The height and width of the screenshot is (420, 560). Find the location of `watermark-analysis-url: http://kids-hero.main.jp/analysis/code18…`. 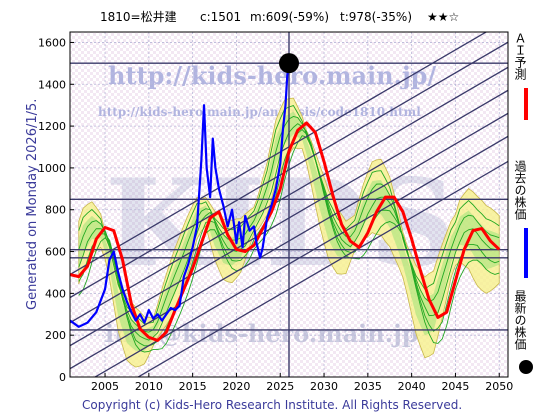

watermark-analysis-url: http://kids-hero.main.jp/analysis/code18… is located at coordinates (259, 112).